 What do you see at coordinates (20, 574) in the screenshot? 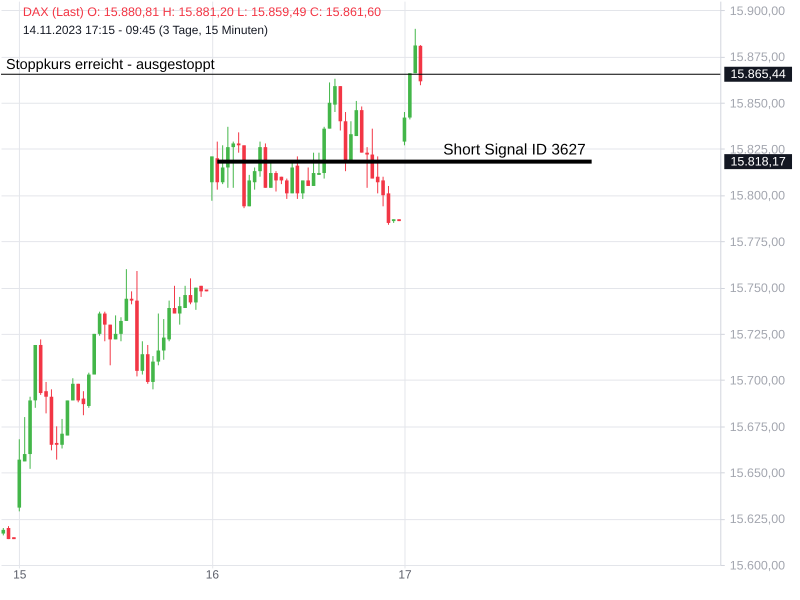
I see `x-tick-label: 15` at bounding box center [20, 574].